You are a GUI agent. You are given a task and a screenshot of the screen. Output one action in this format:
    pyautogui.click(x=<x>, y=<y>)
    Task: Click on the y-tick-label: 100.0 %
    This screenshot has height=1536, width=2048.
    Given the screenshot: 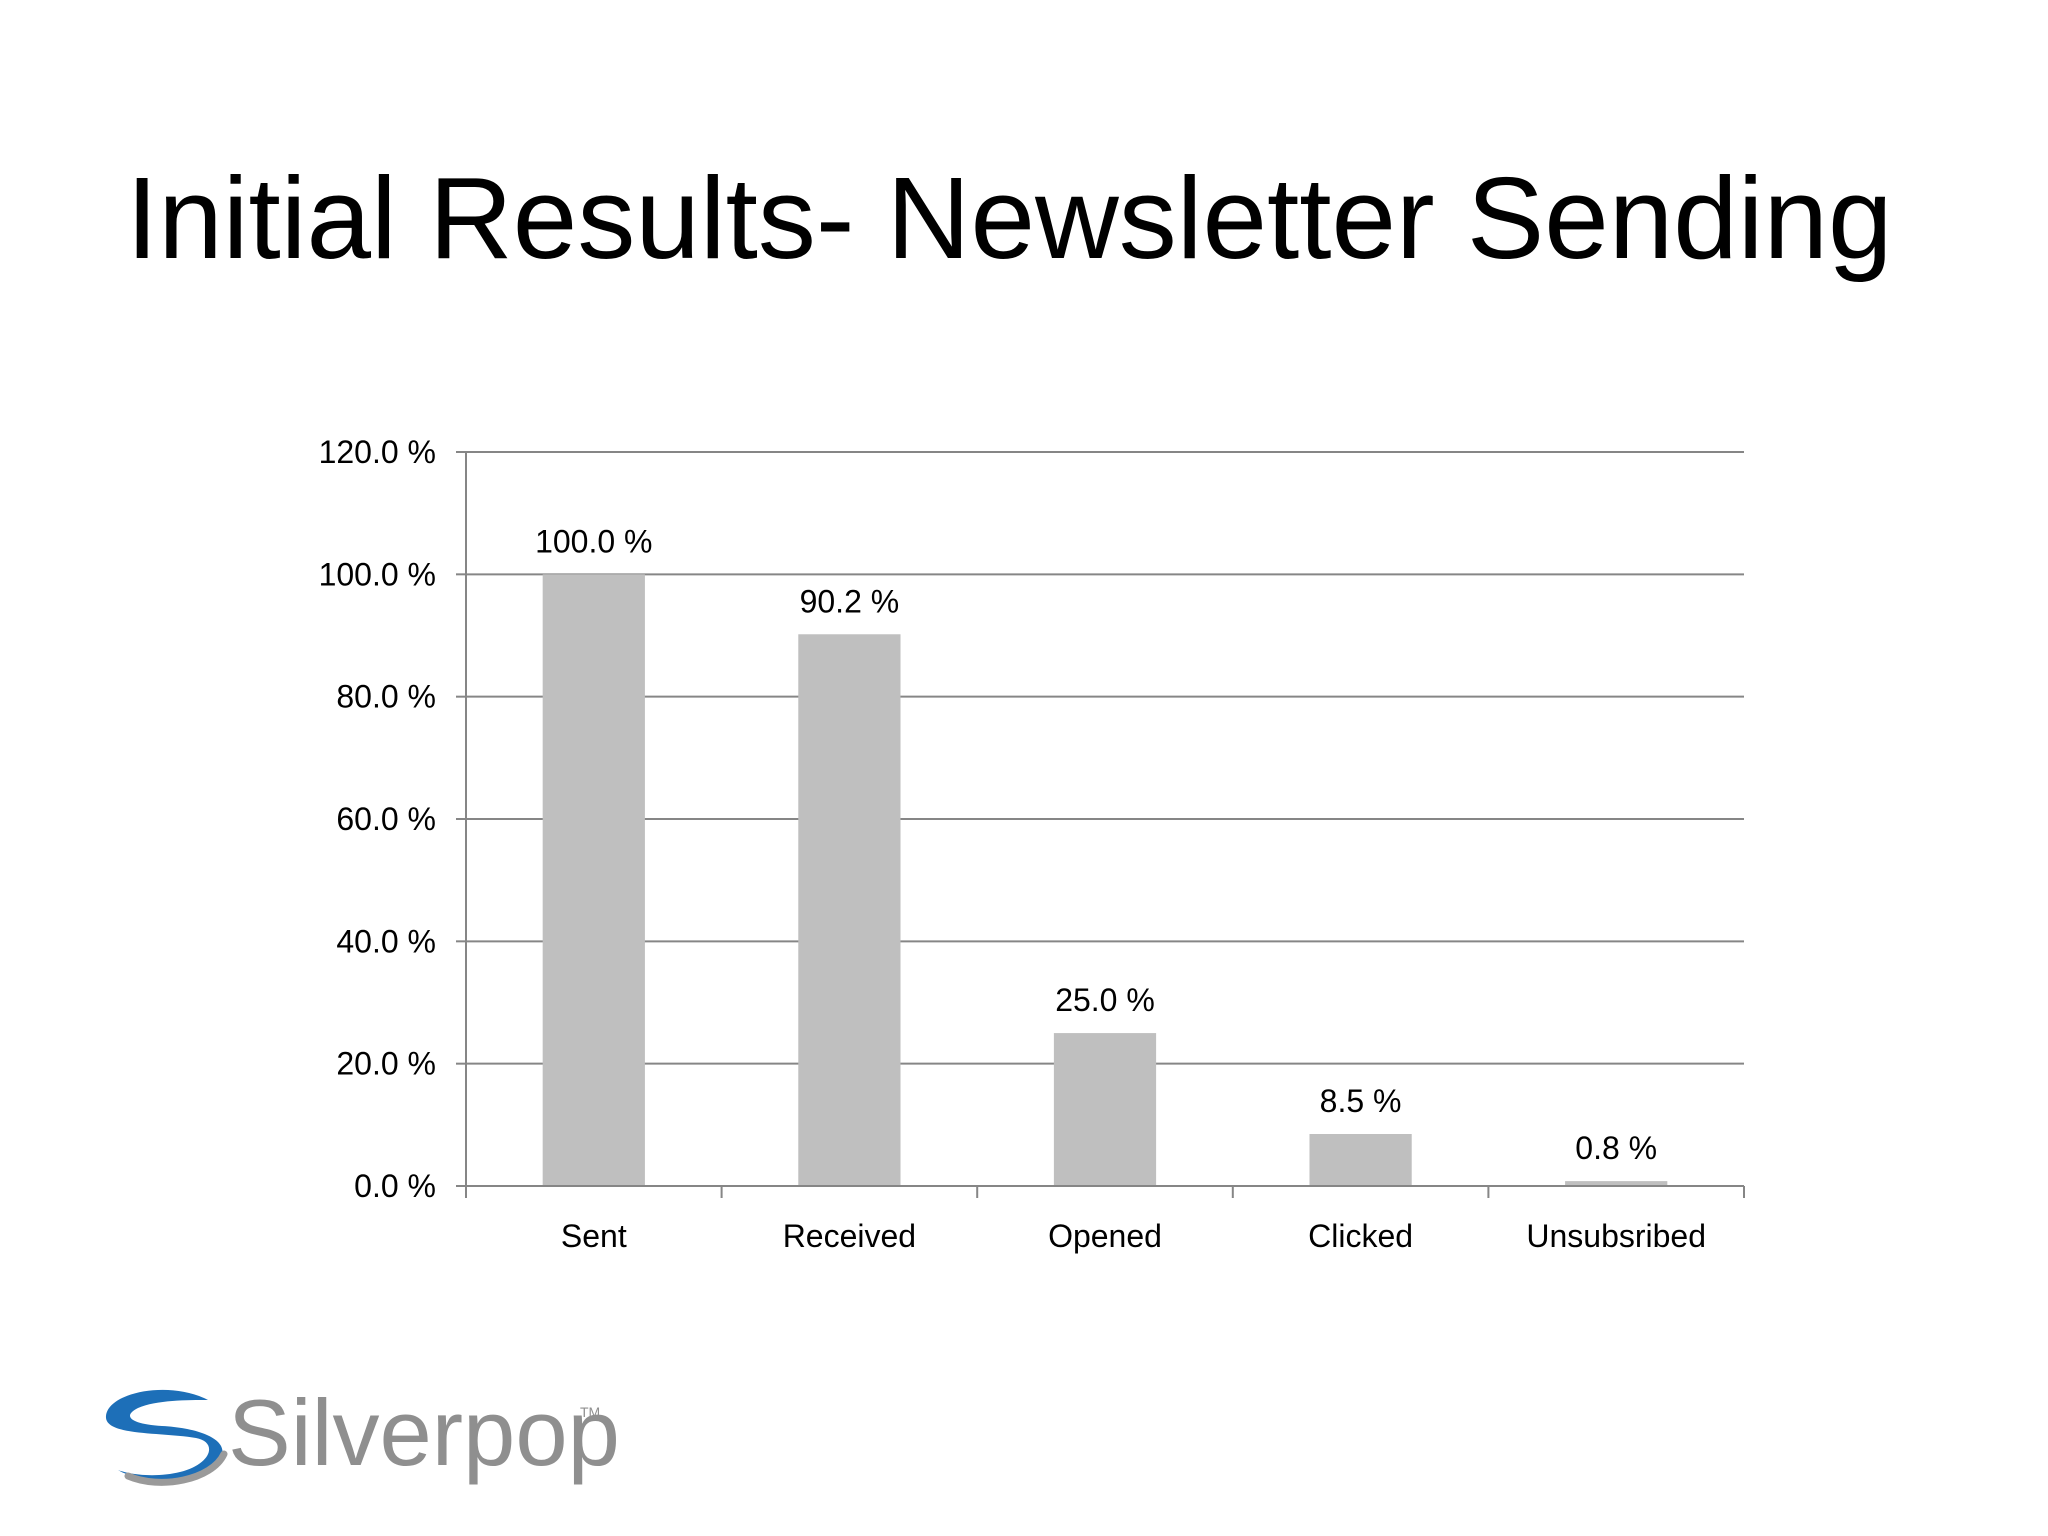 What is the action you would take?
    pyautogui.click(x=377, y=574)
    